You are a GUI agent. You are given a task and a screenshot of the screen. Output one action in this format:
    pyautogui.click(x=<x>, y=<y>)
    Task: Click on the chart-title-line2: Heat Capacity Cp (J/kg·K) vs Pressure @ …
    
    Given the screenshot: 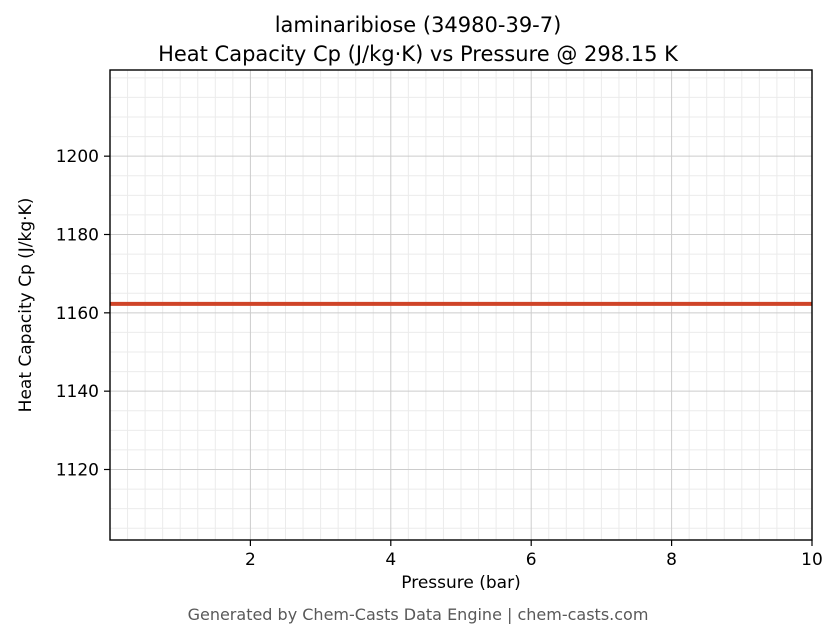 What is the action you would take?
    pyautogui.click(x=418, y=54)
    